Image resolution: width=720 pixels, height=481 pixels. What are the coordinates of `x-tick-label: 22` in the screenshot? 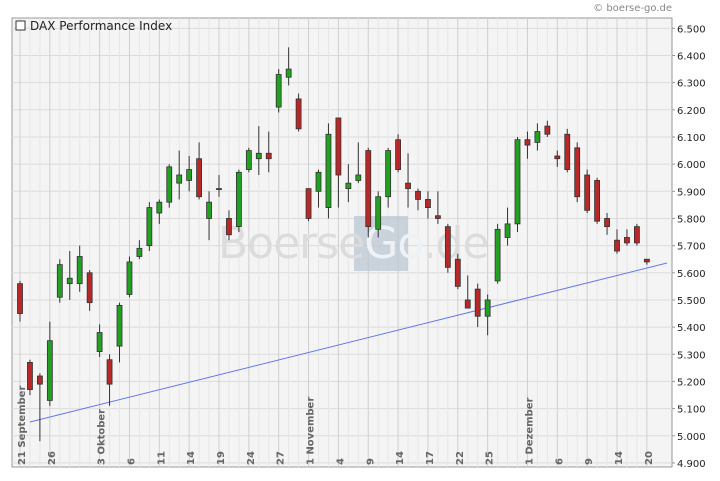 It's located at (460, 458).